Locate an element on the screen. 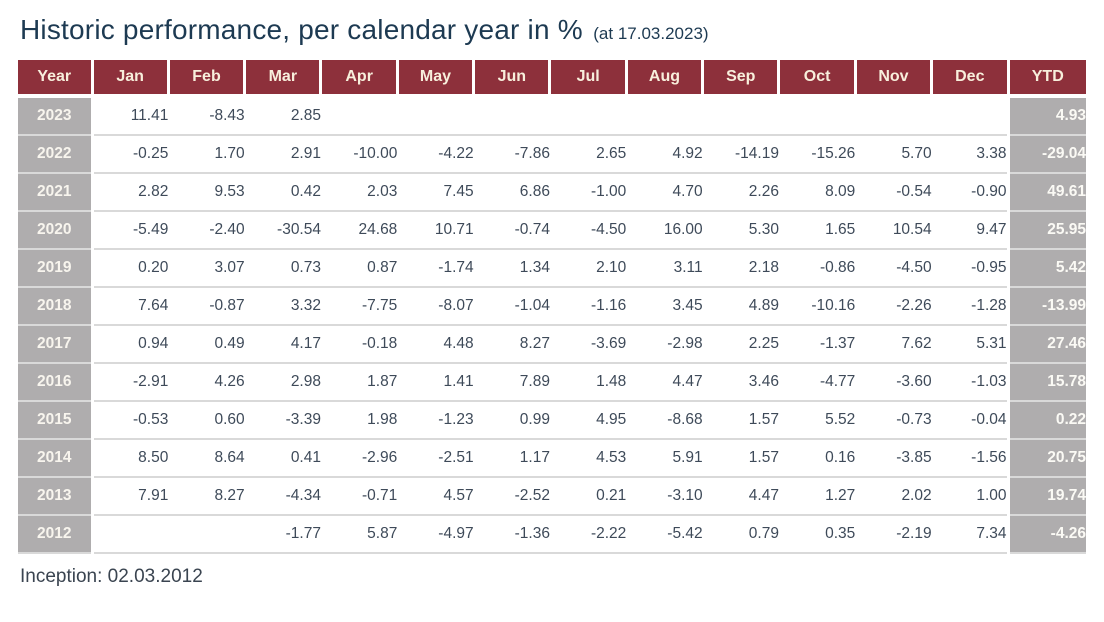 This screenshot has height=622, width=1104. month-value-cell: 1.27 is located at coordinates (817, 496).